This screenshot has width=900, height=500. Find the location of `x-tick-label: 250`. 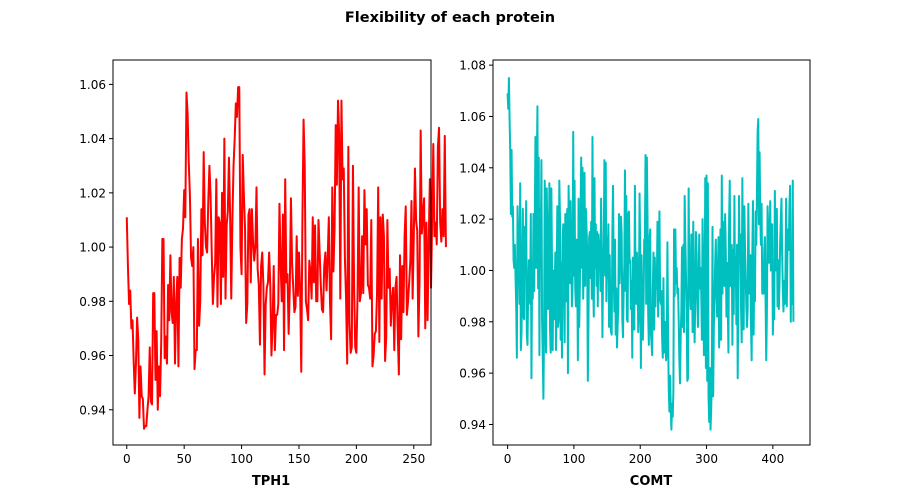

x-tick-label: 250 is located at coordinates (413, 459).